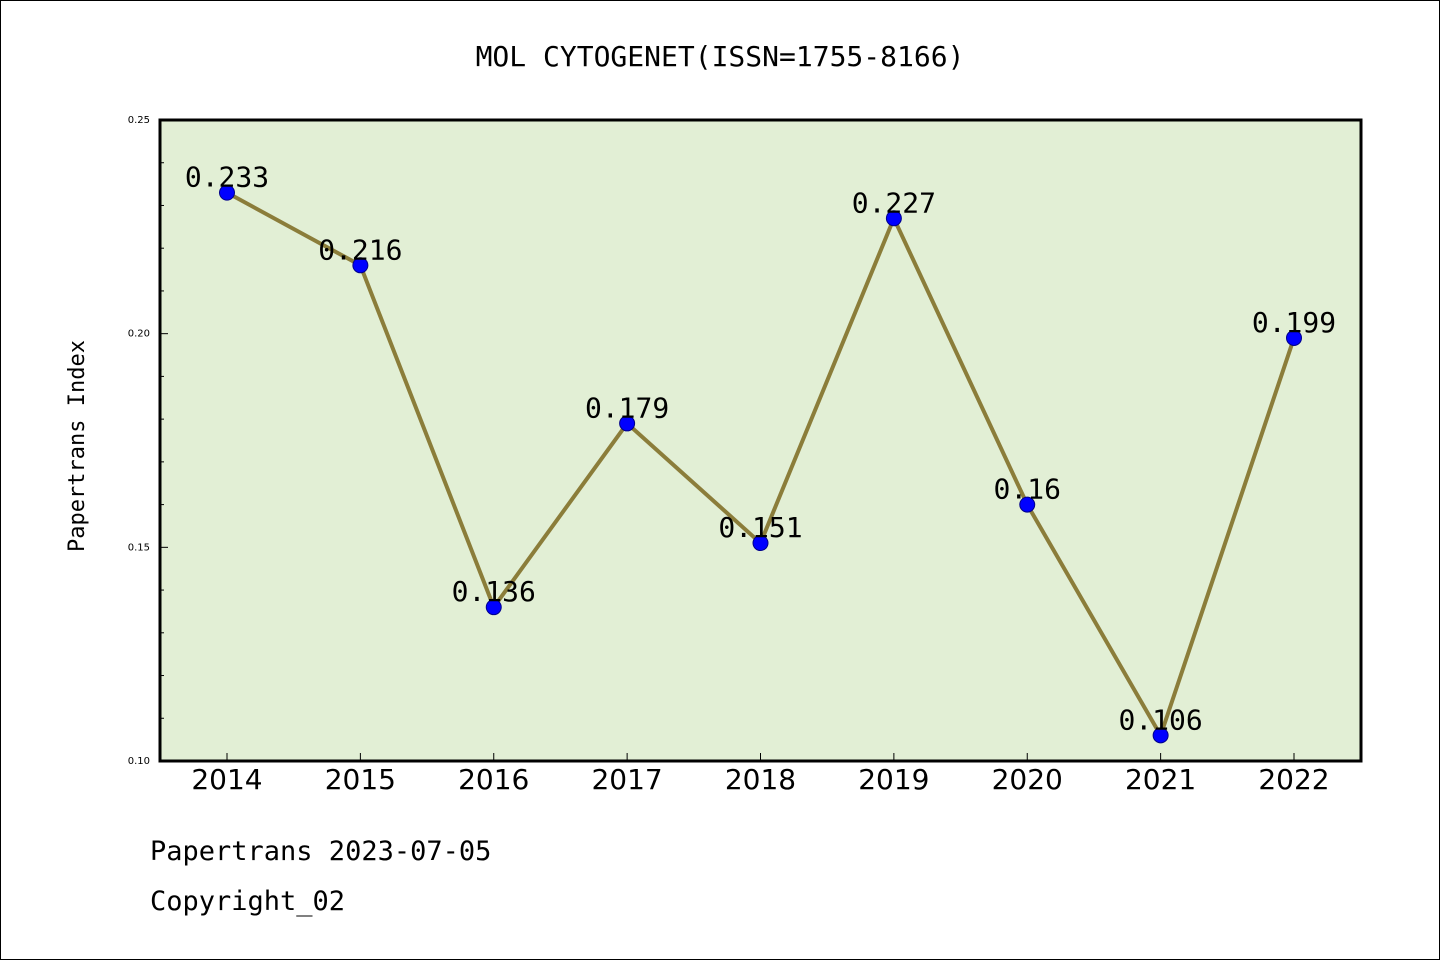 Image resolution: width=1440 pixels, height=960 pixels. I want to click on y-tick-label: 0.20, so click(139, 334).